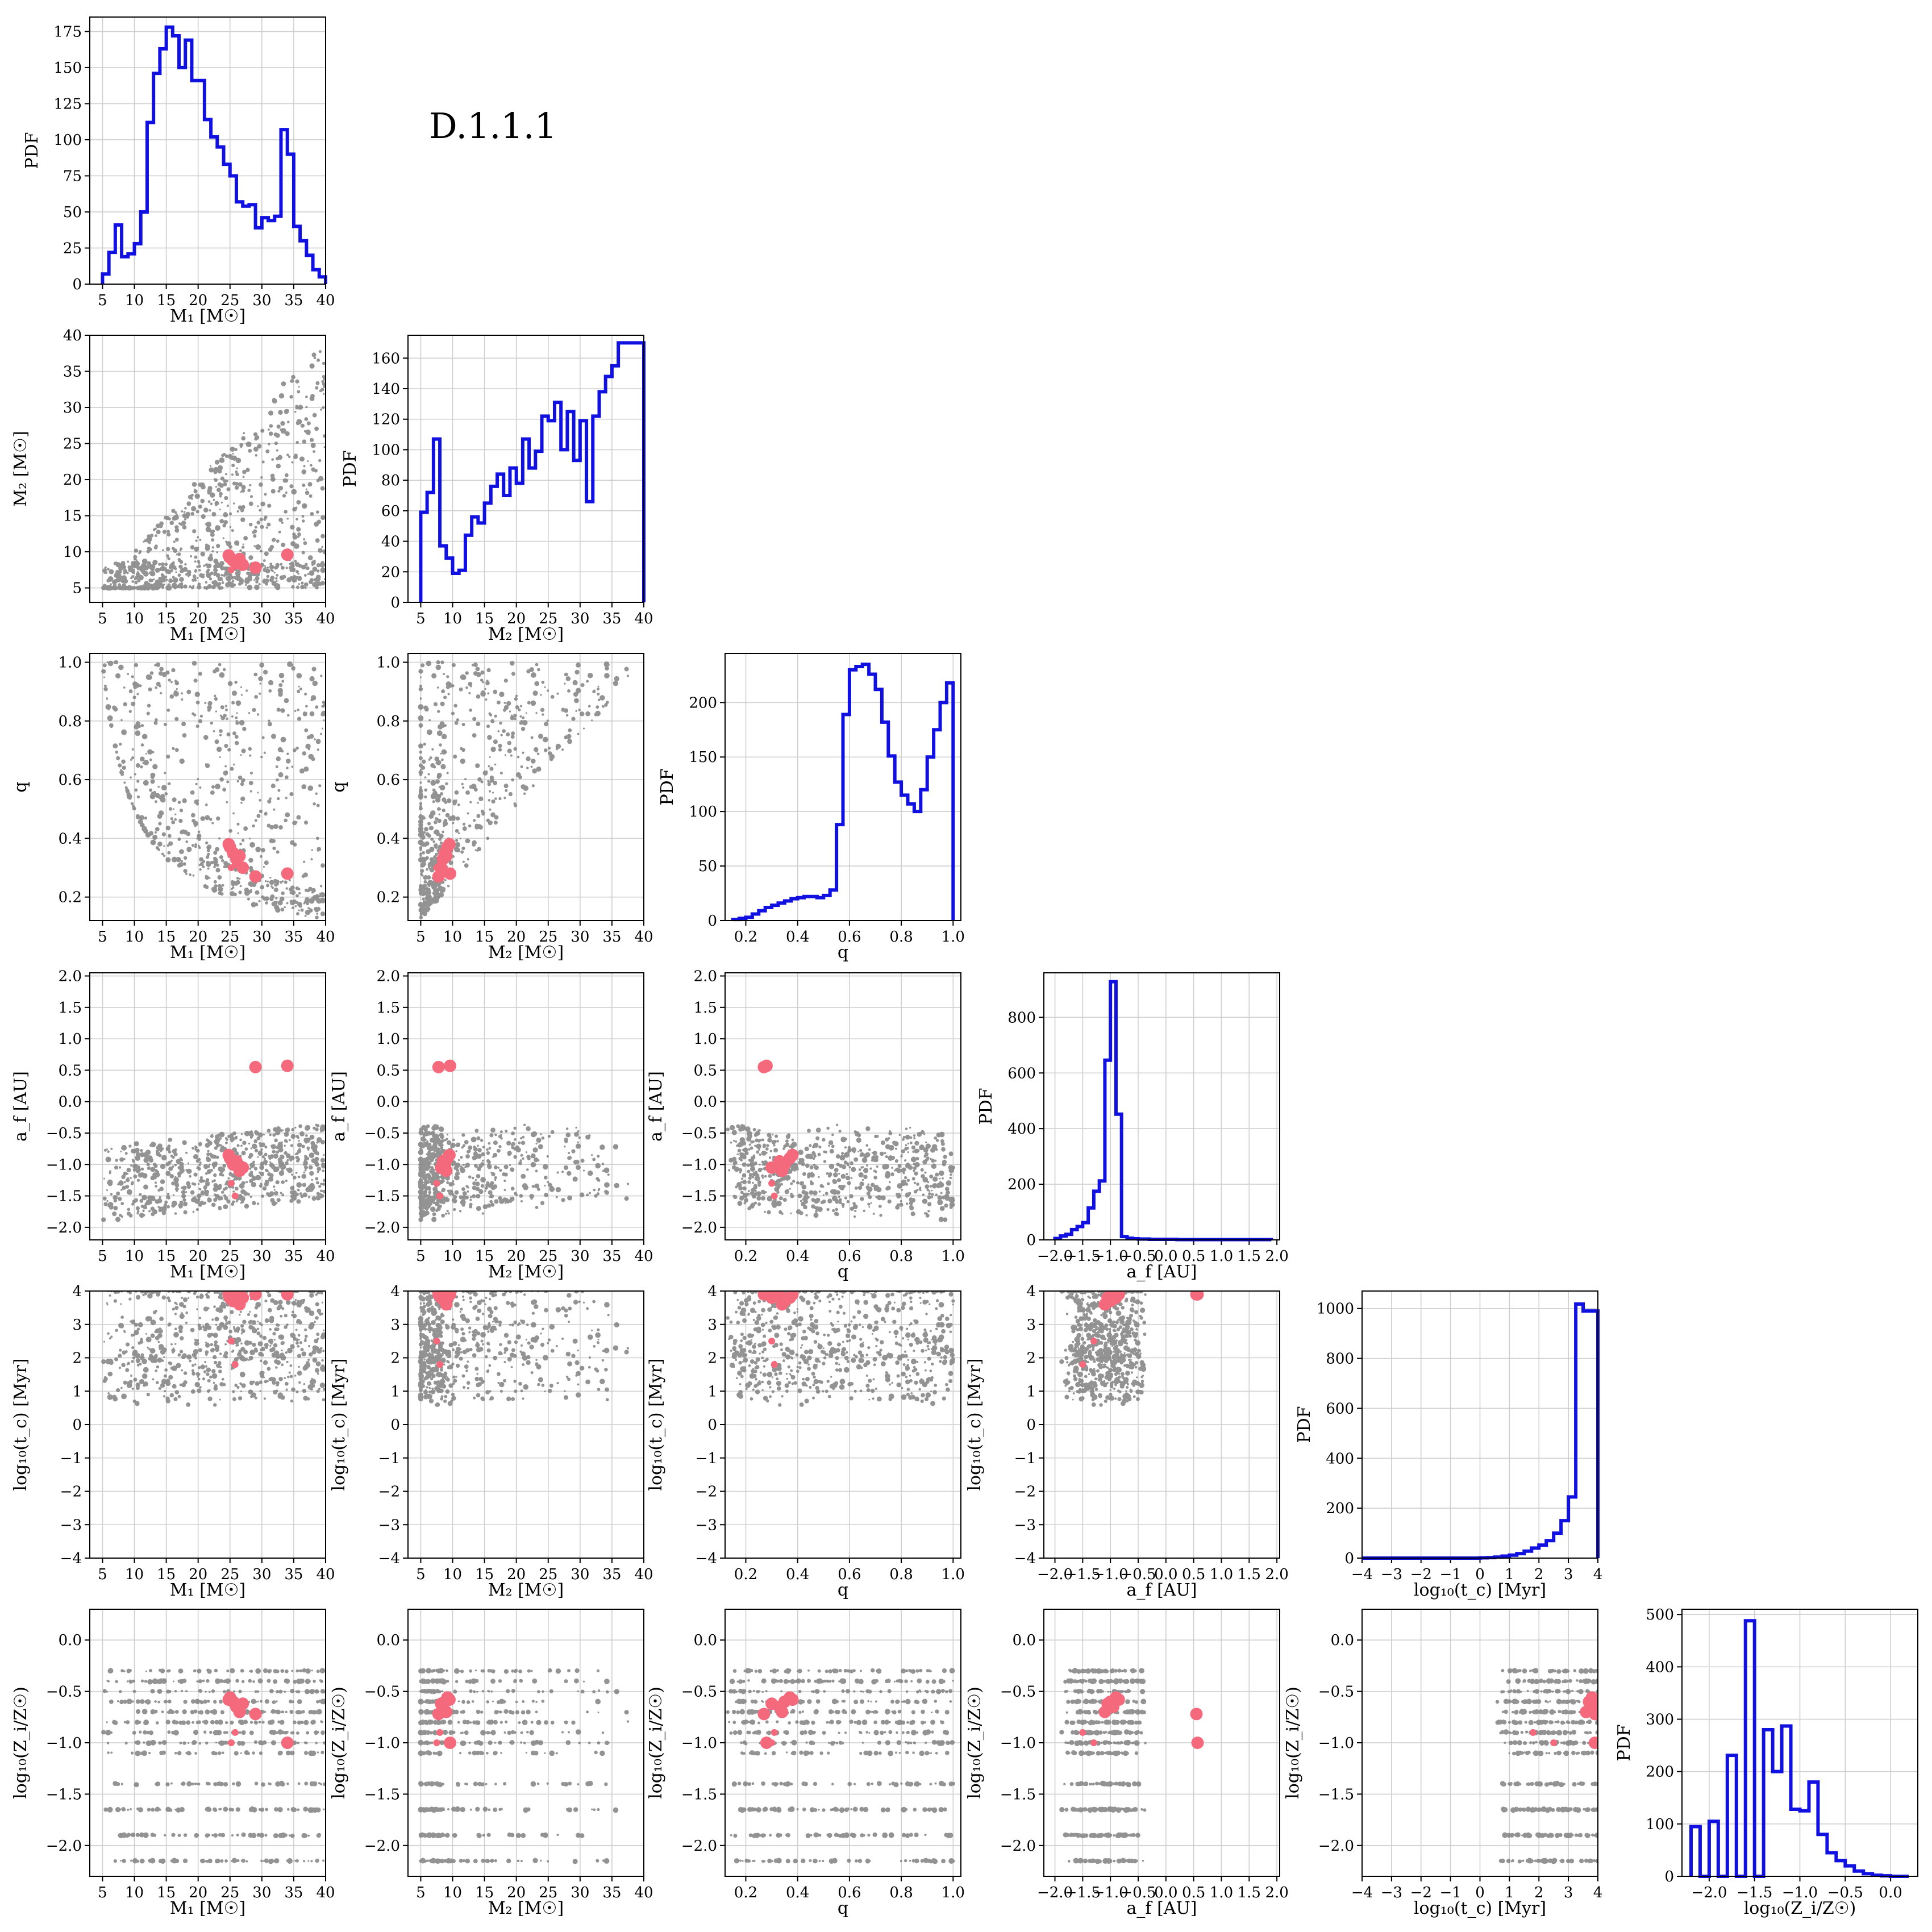 The height and width of the screenshot is (1932, 1932). What do you see at coordinates (1340, 1359) in the screenshot?
I see `y-tick-label: 800` at bounding box center [1340, 1359].